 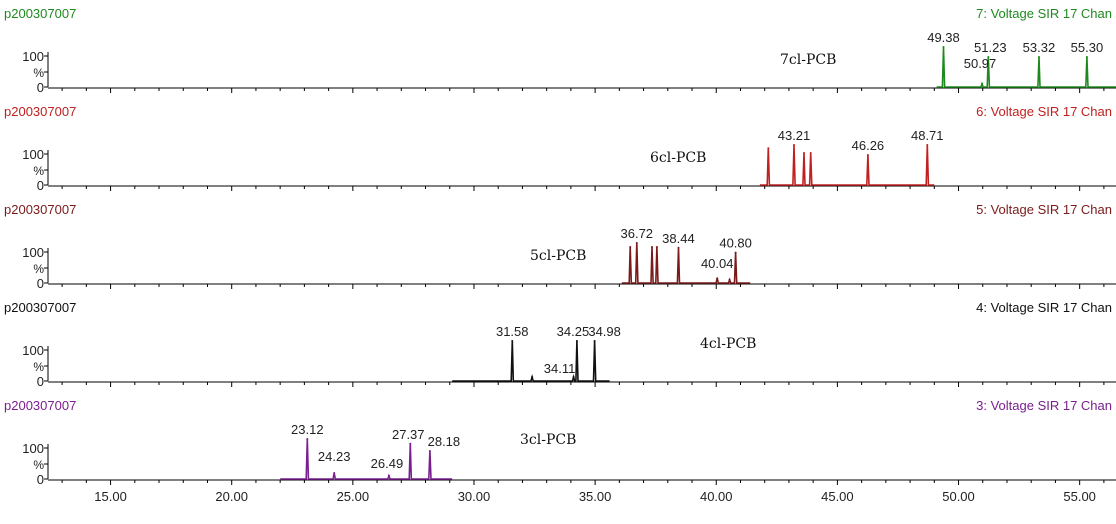 What do you see at coordinates (678, 238) in the screenshot?
I see `peak-label: 38.44` at bounding box center [678, 238].